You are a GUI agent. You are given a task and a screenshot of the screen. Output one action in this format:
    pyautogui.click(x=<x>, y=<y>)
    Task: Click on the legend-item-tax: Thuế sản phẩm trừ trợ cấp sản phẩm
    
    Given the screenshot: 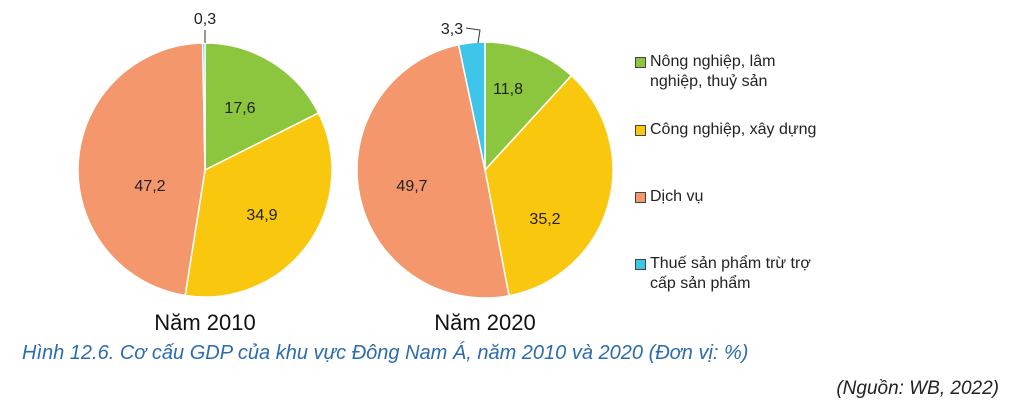 What is the action you would take?
    pyautogui.click(x=723, y=274)
    